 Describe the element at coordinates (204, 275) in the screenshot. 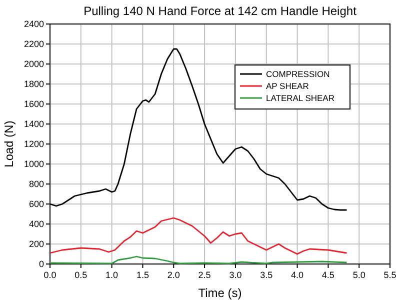

I see `x-tick-label: 2.5` at that location.